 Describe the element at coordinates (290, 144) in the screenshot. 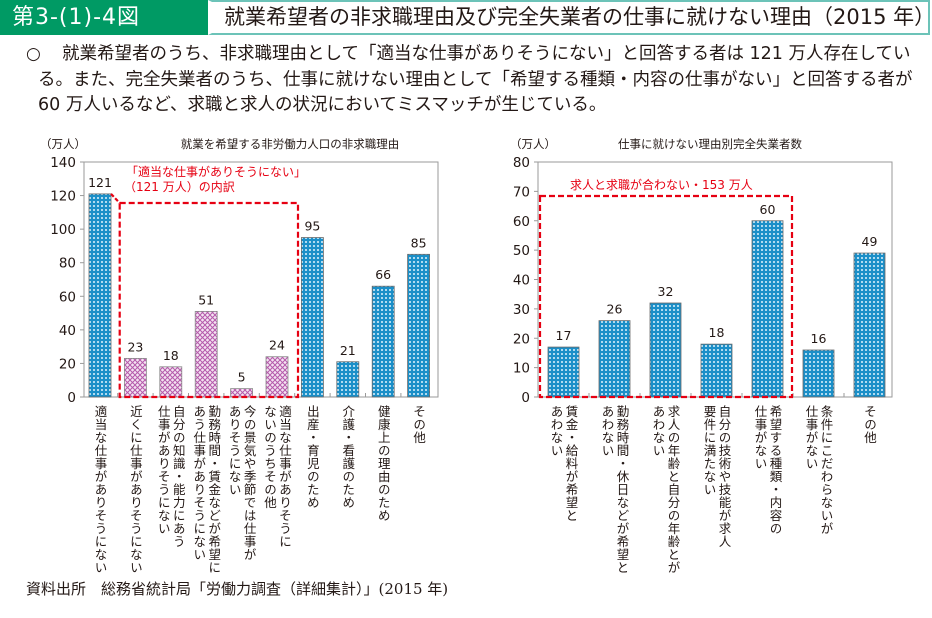

I see `chart-title: 就業を希望する非労働力人口の非求職理由` at that location.